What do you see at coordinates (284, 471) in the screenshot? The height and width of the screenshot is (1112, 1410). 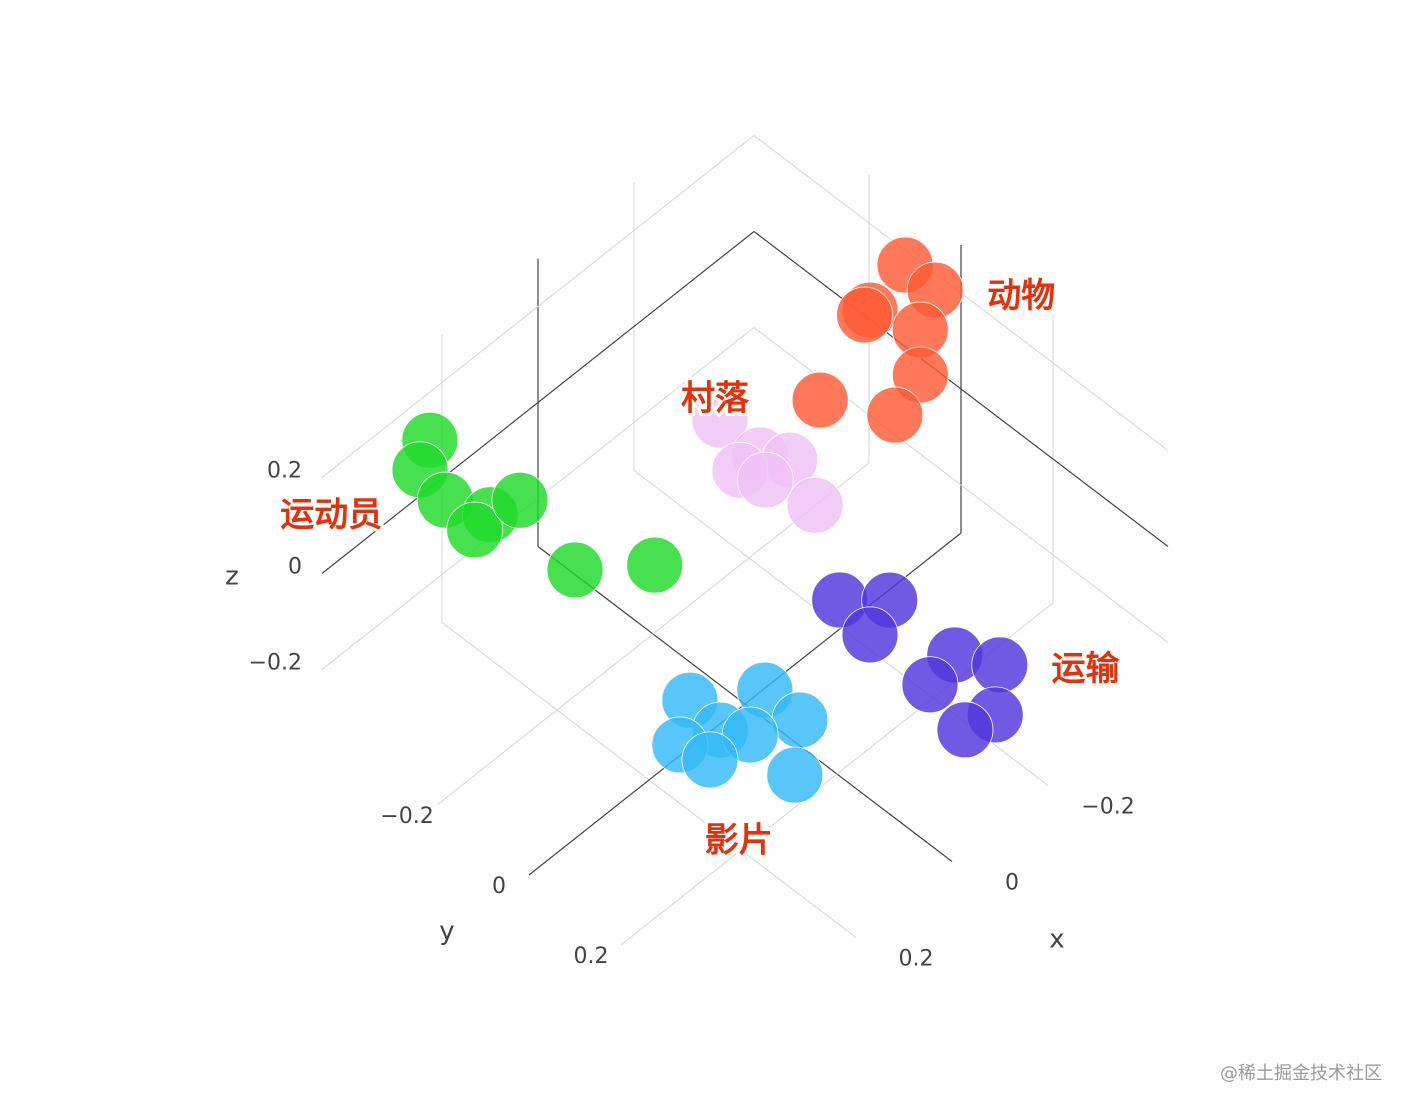 I see `z-tick-label: 0.2` at bounding box center [284, 471].